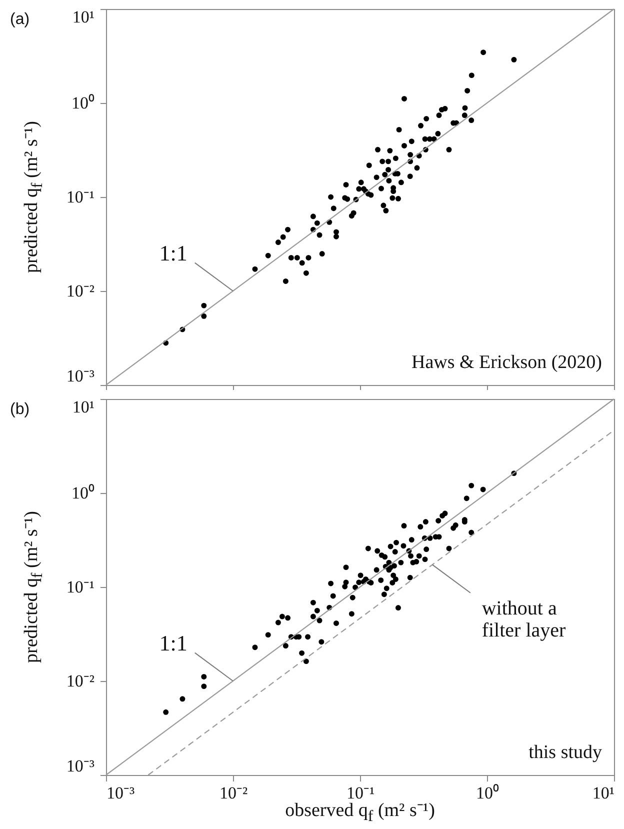 This screenshot has height=829, width=624. What do you see at coordinates (507, 362) in the screenshot?
I see `annotation: Haws & Erickson (2020)` at bounding box center [507, 362].